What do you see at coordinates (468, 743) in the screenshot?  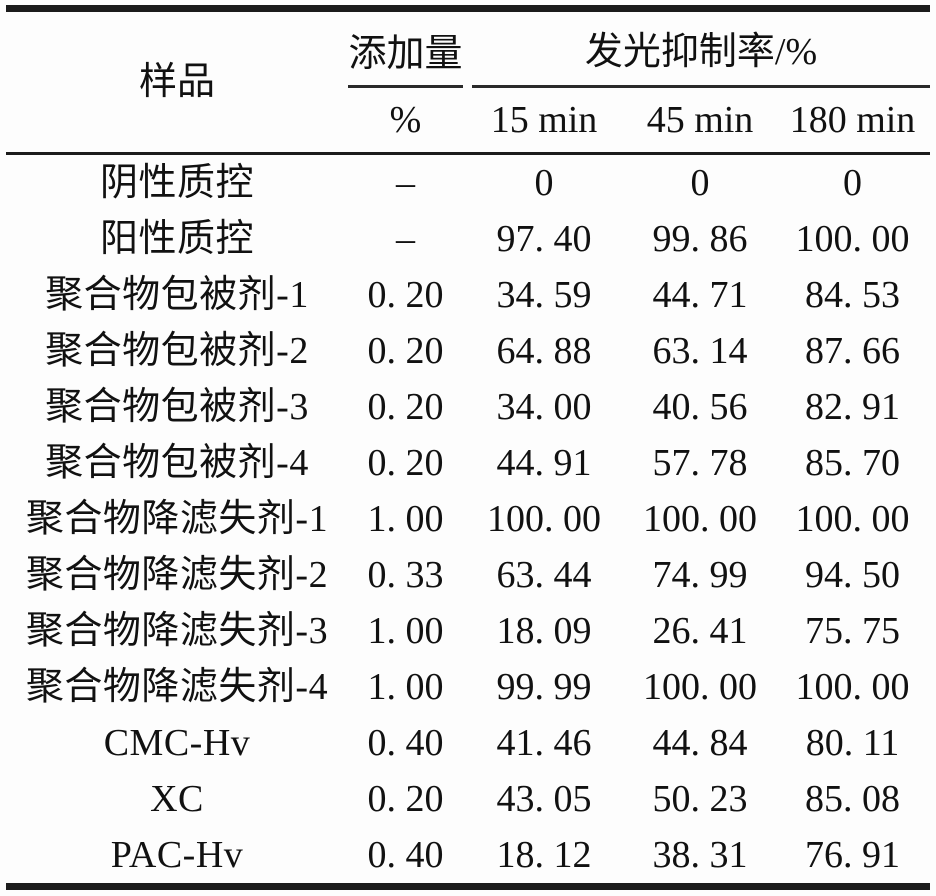 I see `table-row: CMC-Hv 0. 40 41. 46 44. 84 80. 11` at bounding box center [468, 743].